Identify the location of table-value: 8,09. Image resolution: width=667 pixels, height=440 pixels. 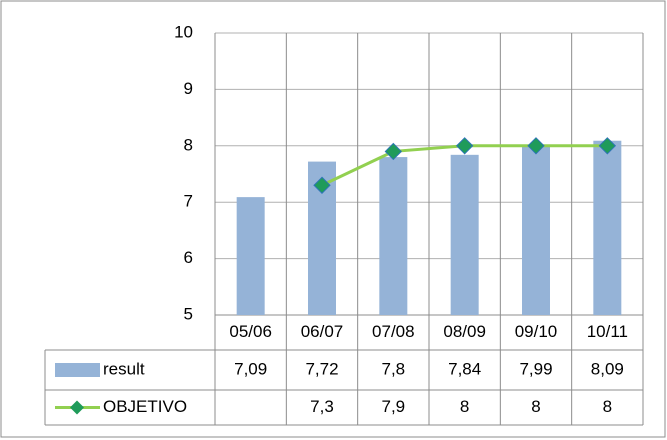
(607, 368).